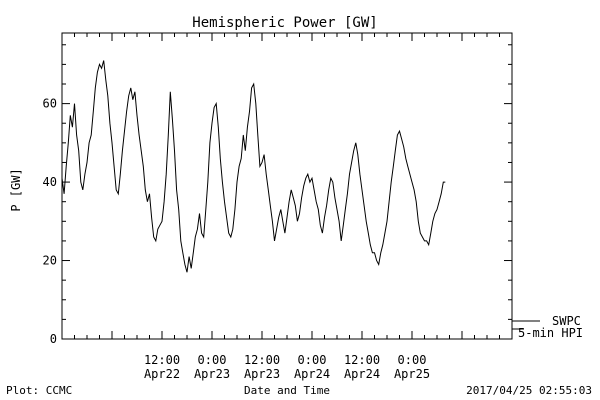  I want to click on y-tick-label: 0, so click(53, 339).